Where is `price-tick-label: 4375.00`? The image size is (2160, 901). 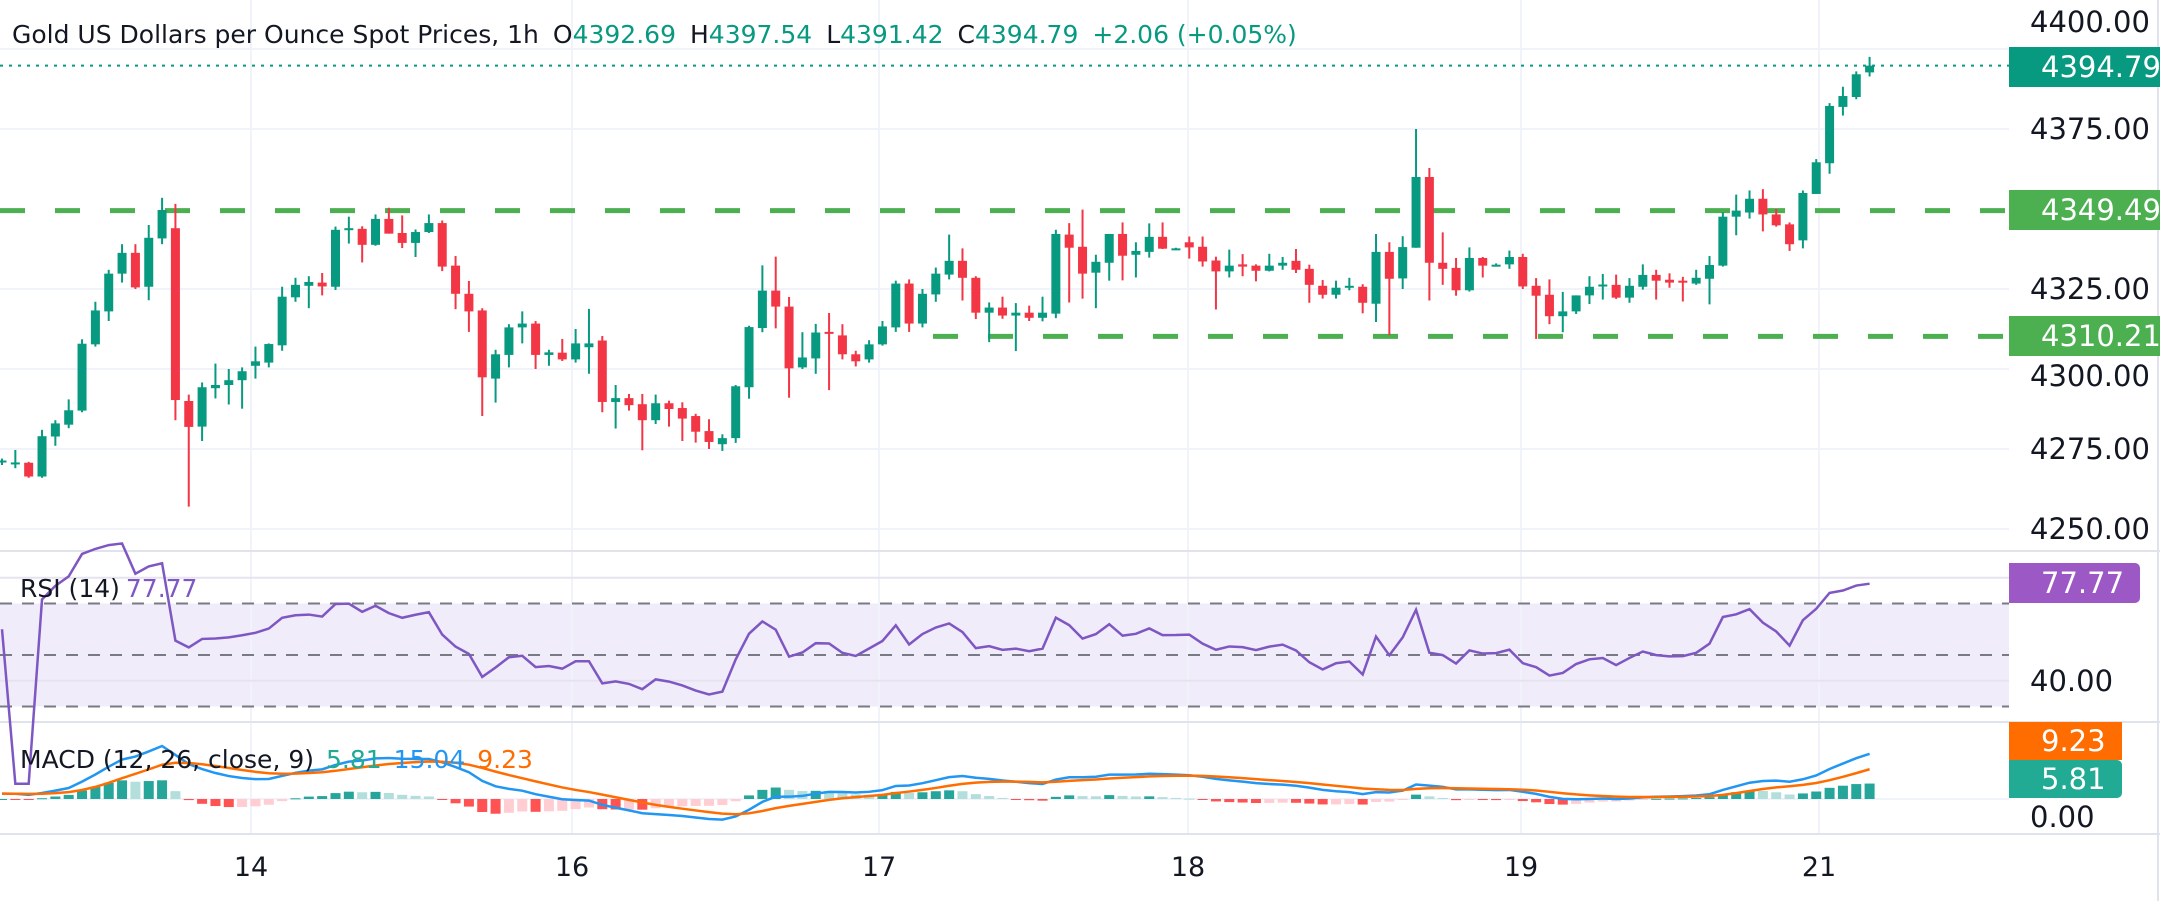
price-tick-label: 4375.00 is located at coordinates (2090, 129).